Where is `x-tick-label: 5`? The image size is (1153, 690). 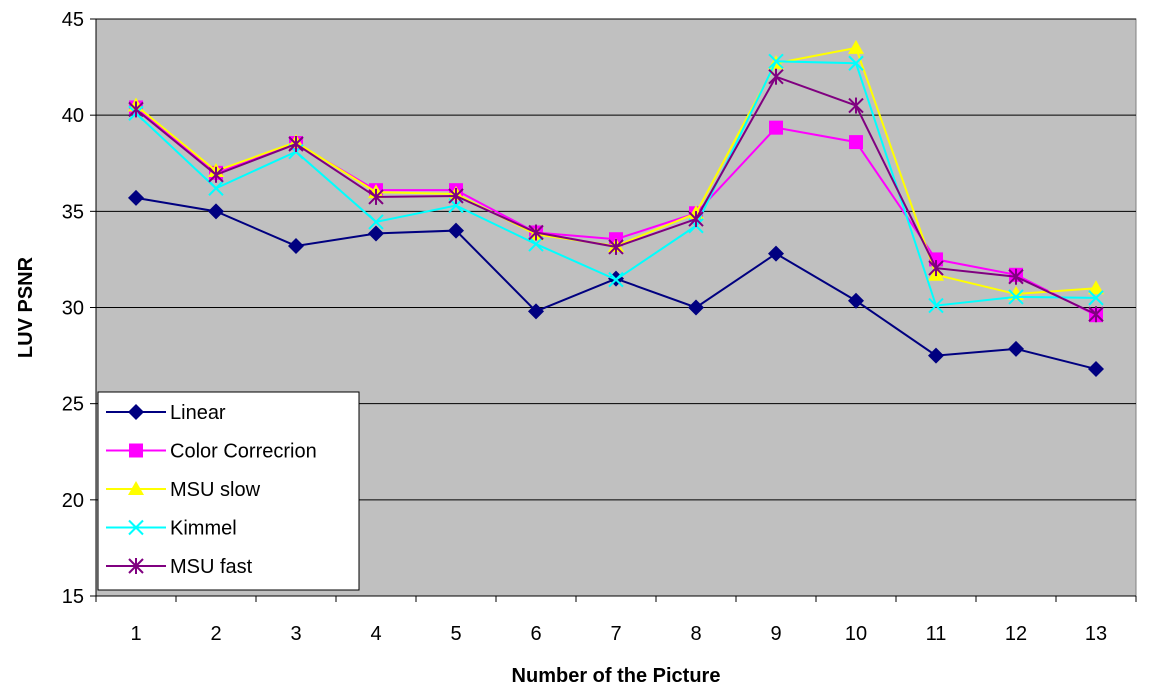 x-tick-label: 5 is located at coordinates (455, 634).